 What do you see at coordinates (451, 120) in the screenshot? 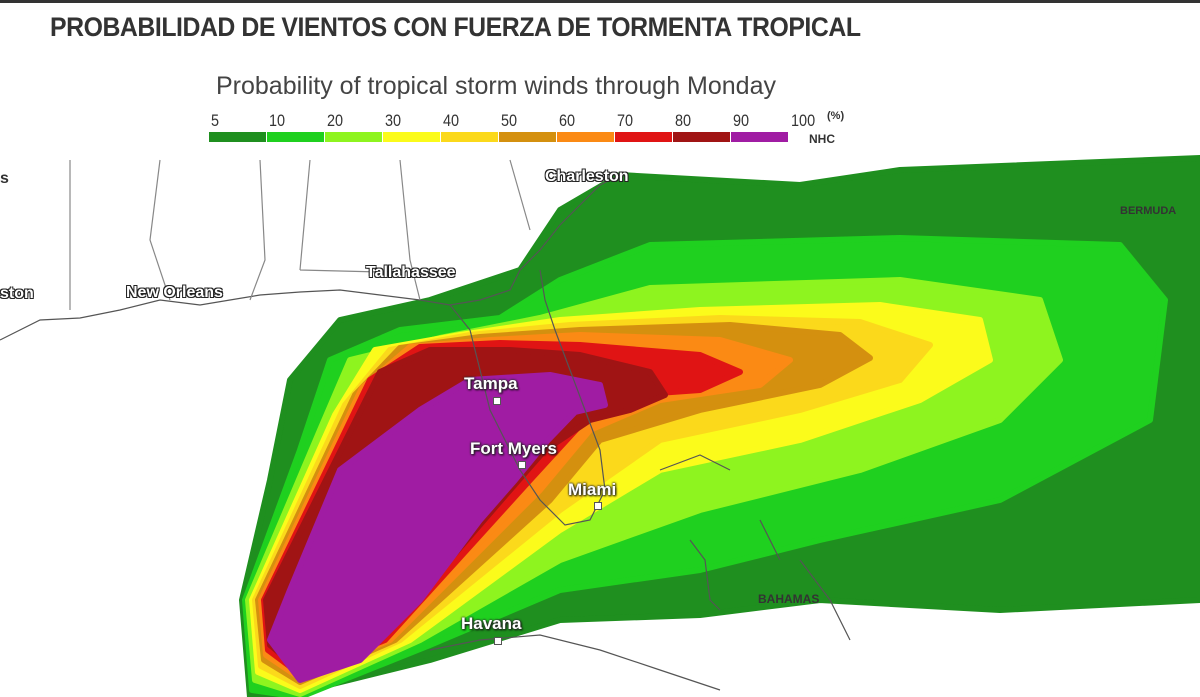
I see `legend-tick: 40` at bounding box center [451, 120].